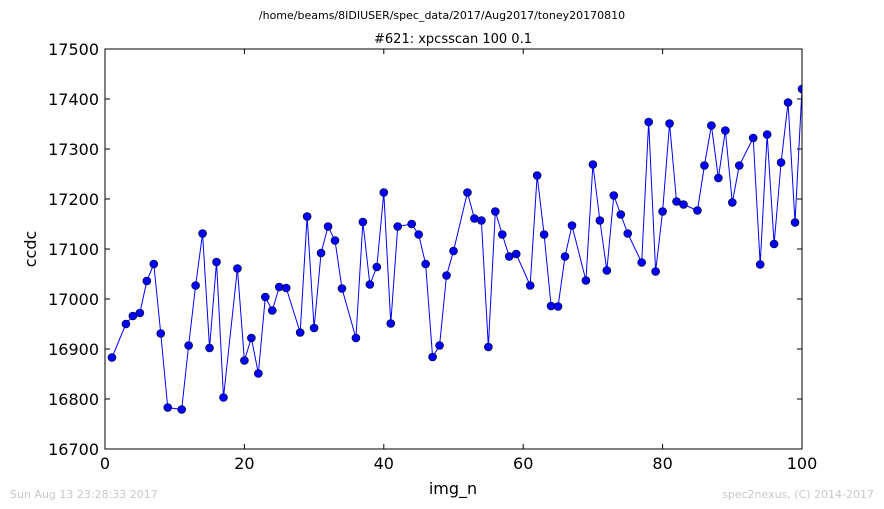 The height and width of the screenshot is (509, 884). I want to click on y-axis-label: ccdc, so click(30, 249).